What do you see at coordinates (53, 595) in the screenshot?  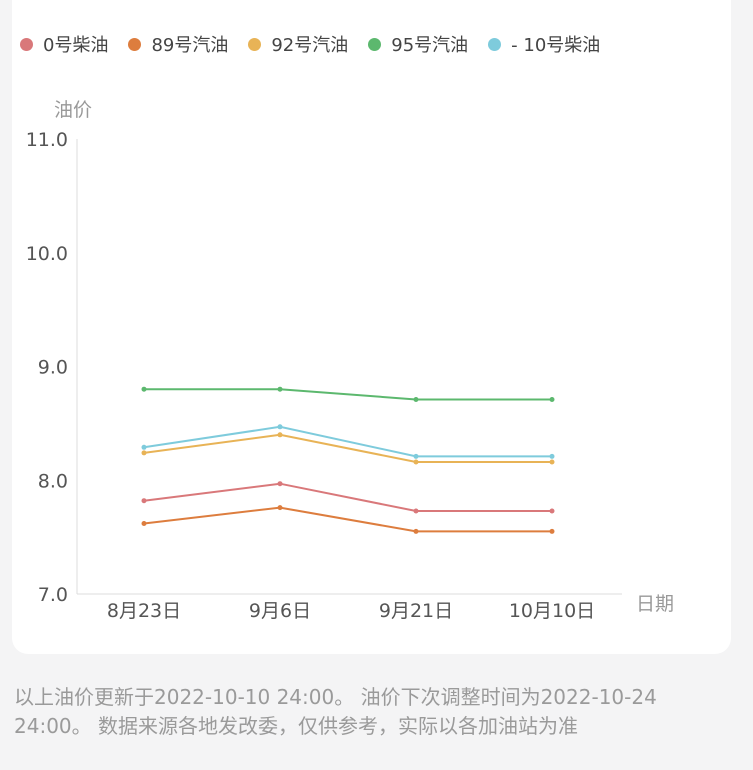 I see `y-tick-label: 7.0` at bounding box center [53, 595].